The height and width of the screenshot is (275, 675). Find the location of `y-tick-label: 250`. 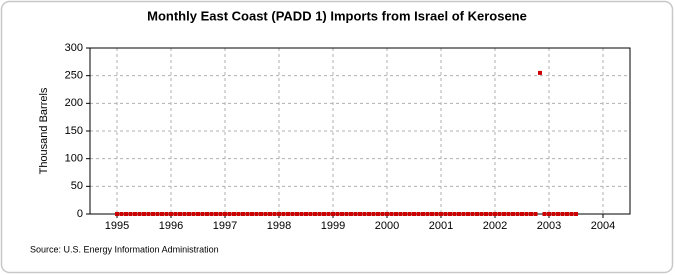

y-tick-label: 250 is located at coordinates (74, 76).